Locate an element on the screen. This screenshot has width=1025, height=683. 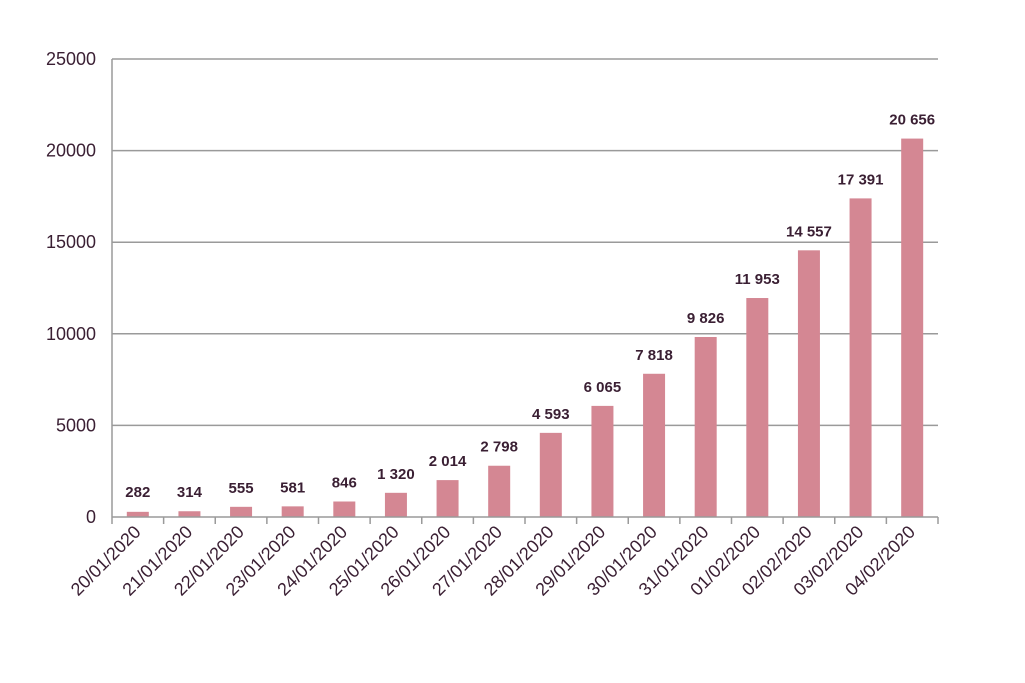
y-tick-label: 15000 is located at coordinates (71, 242).